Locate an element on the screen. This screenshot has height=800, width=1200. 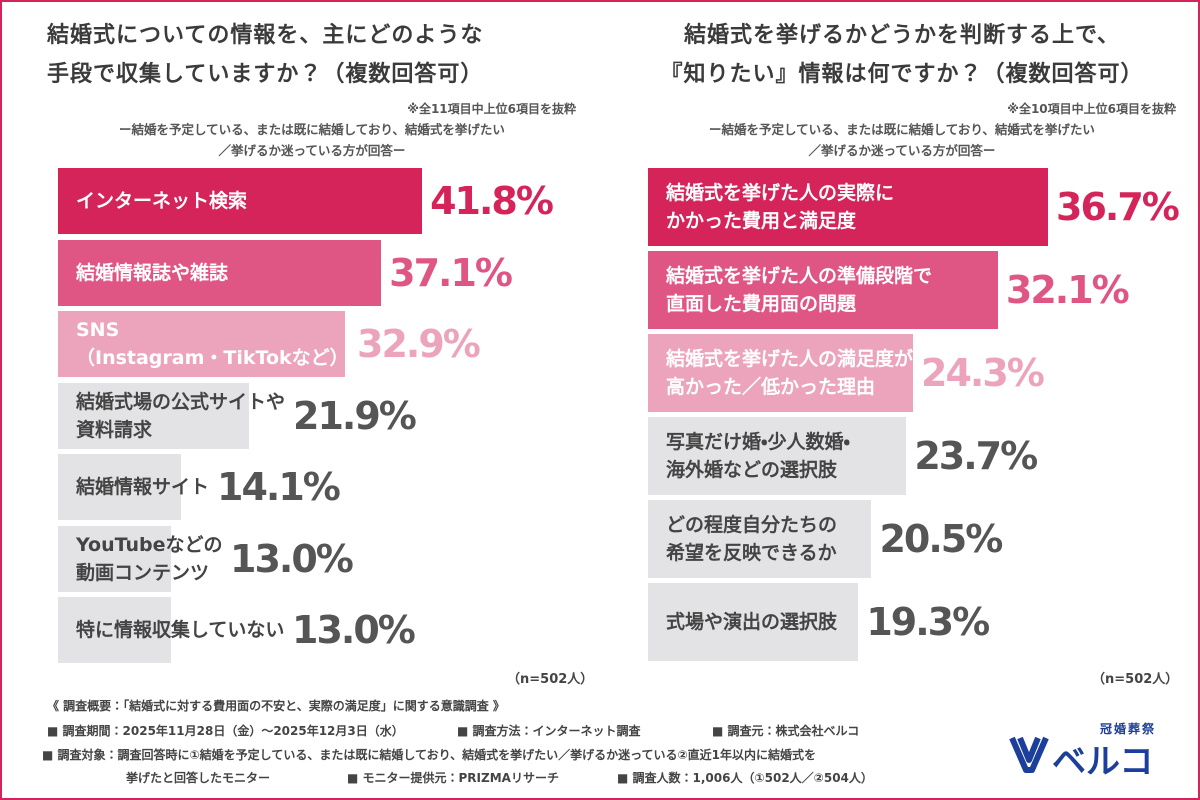
category-label: インターネット検索 is located at coordinates (162, 201).